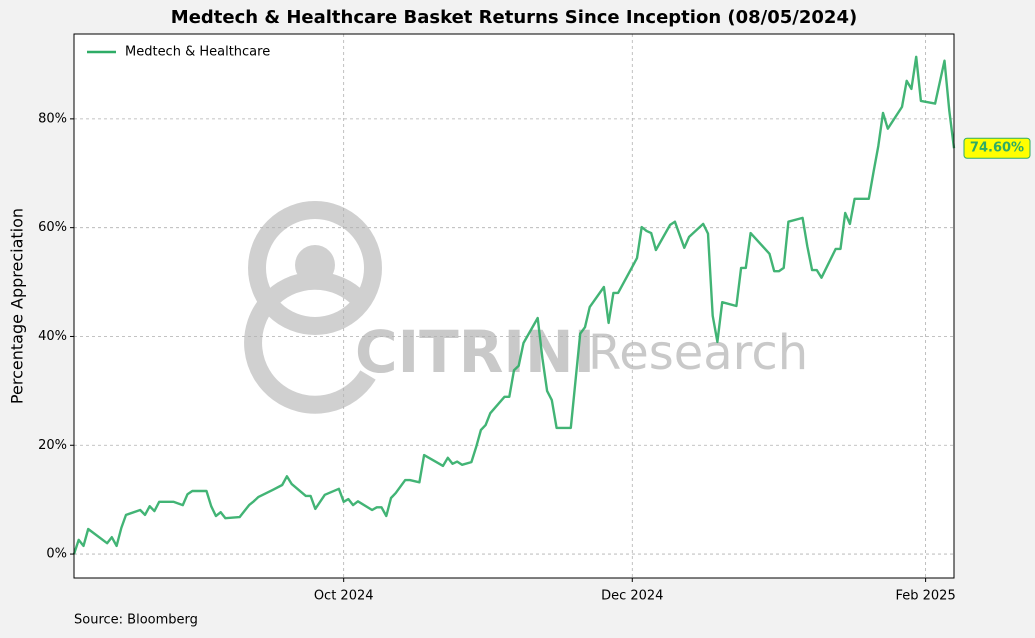 Image resolution: width=1035 pixels, height=638 pixels. Describe the element at coordinates (698, 353) in the screenshot. I see `watermark-text: Research` at that location.